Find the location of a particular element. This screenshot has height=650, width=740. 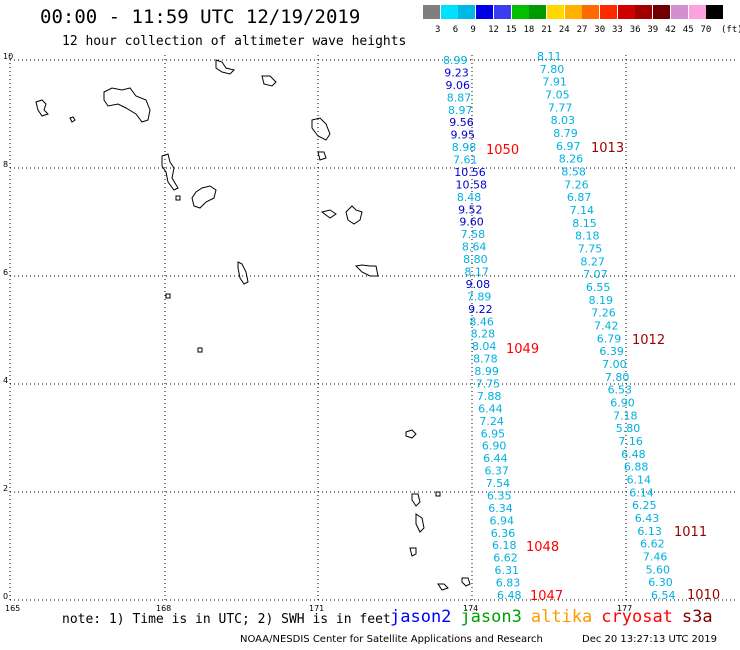

time-label: 1050 is located at coordinates (502, 150).